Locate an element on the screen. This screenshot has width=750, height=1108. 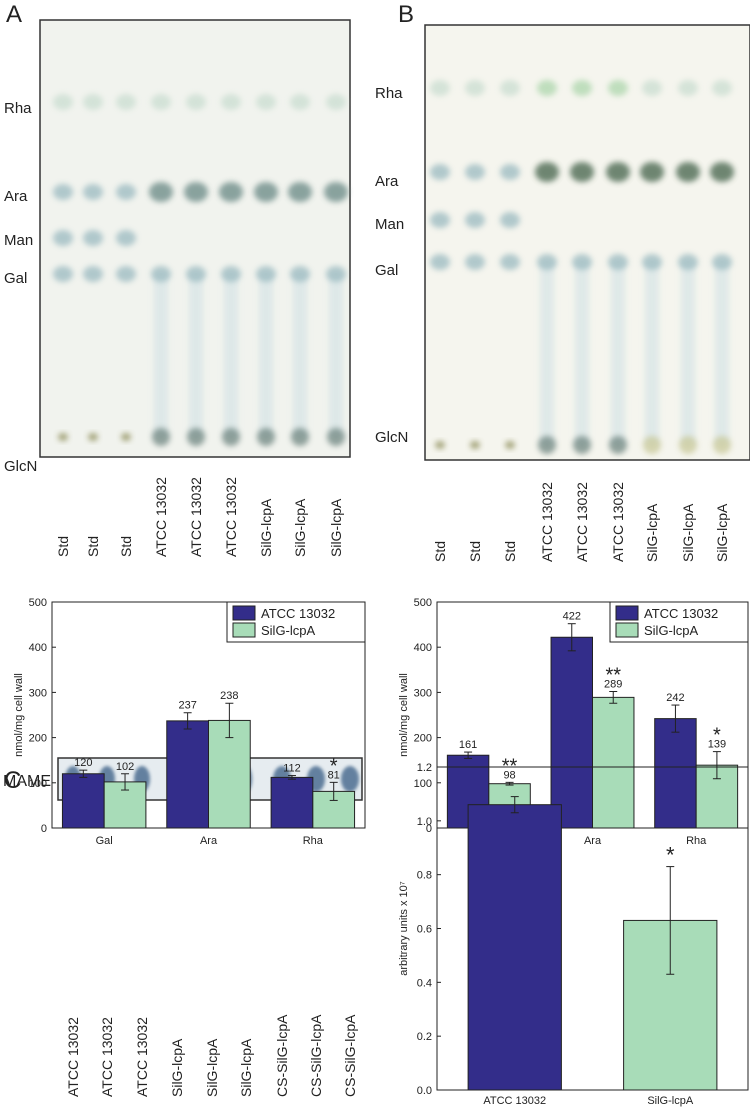
spot-label: Rha is located at coordinates (389, 93).